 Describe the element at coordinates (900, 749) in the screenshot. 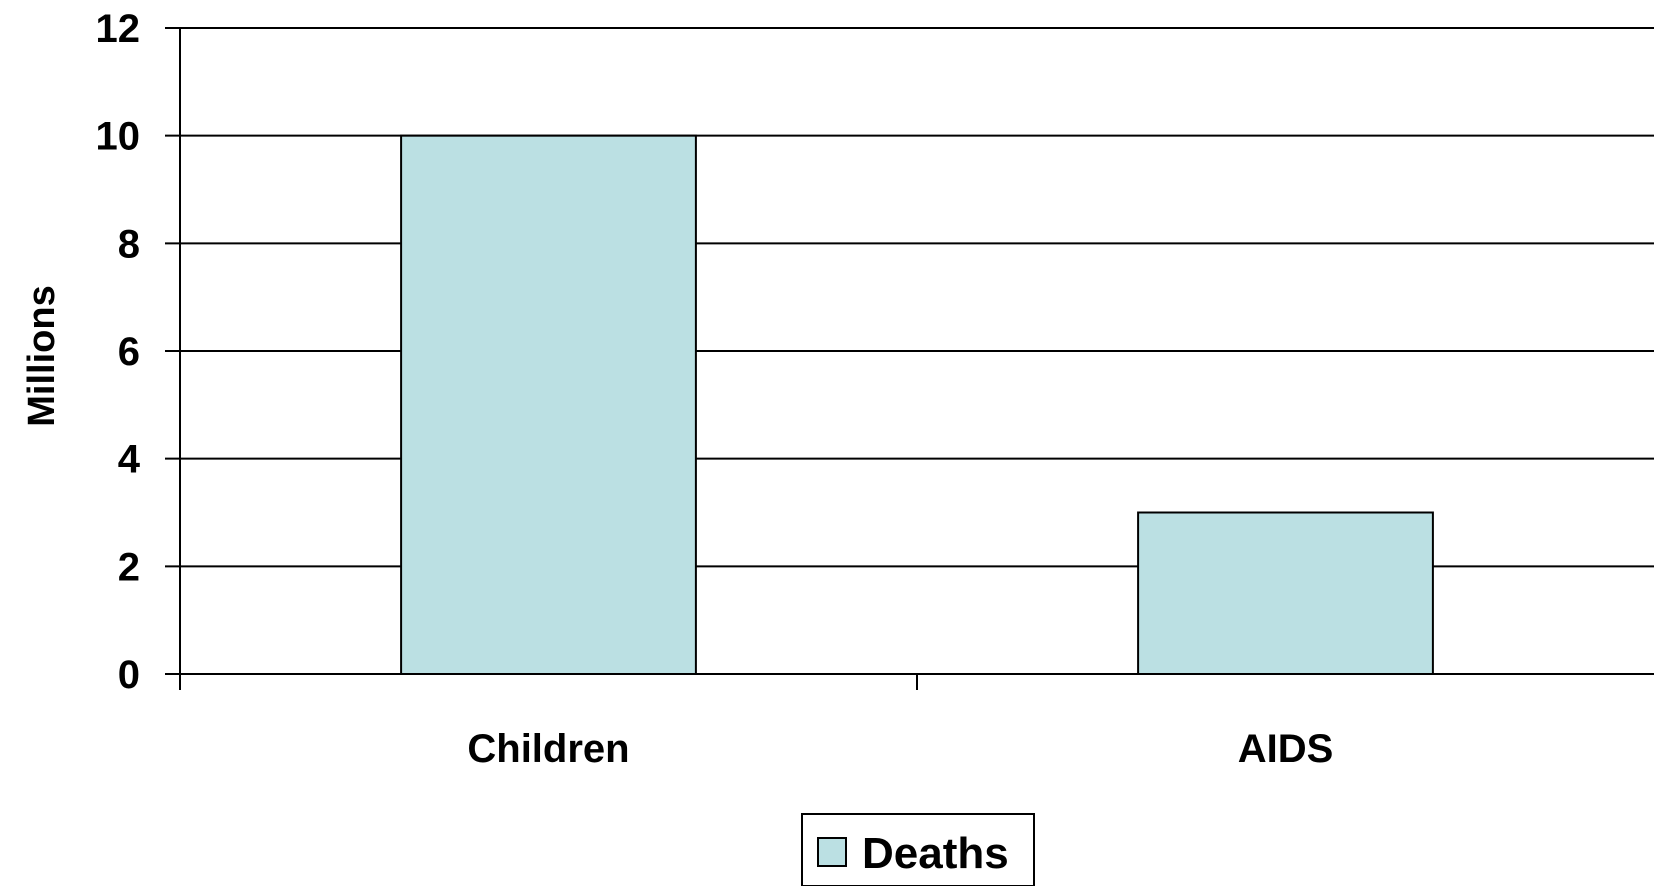

I see `x-category-labels: Children AIDS` at that location.